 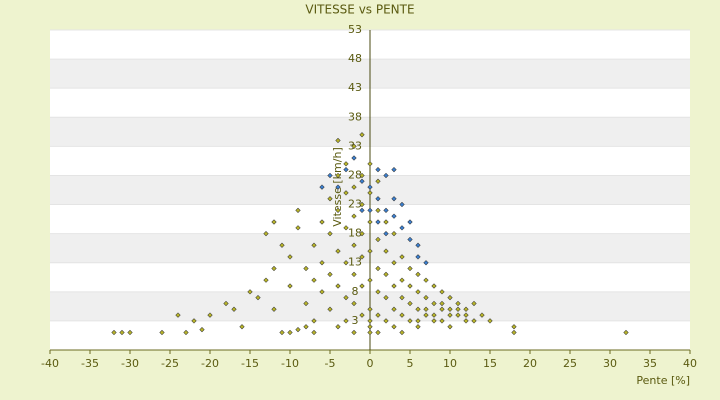 What do you see at coordinates (250, 363) in the screenshot?
I see `x-tick-label: -15` at bounding box center [250, 363].